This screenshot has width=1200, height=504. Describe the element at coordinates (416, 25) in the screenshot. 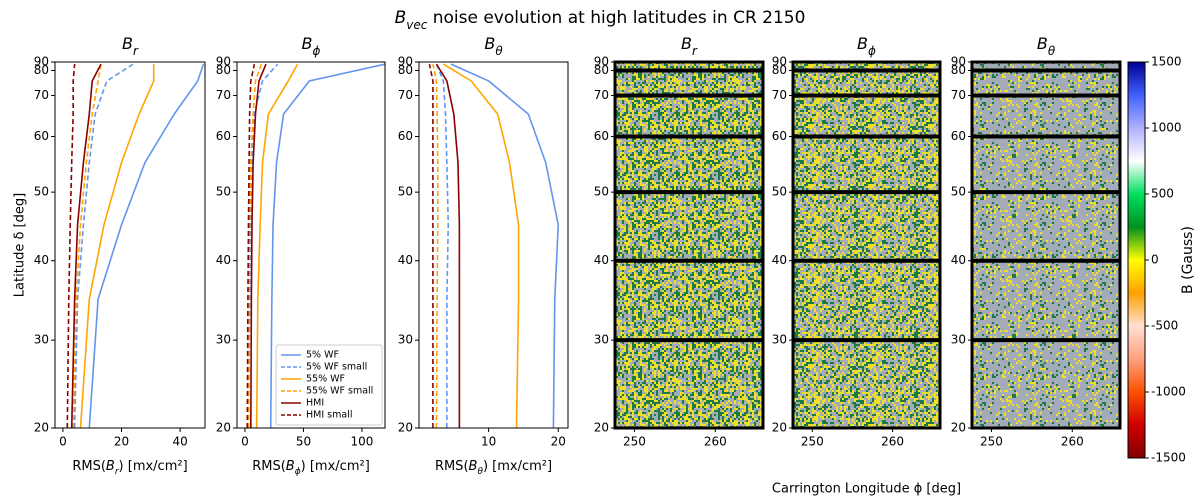

I see `title-sub: vec` at that location.